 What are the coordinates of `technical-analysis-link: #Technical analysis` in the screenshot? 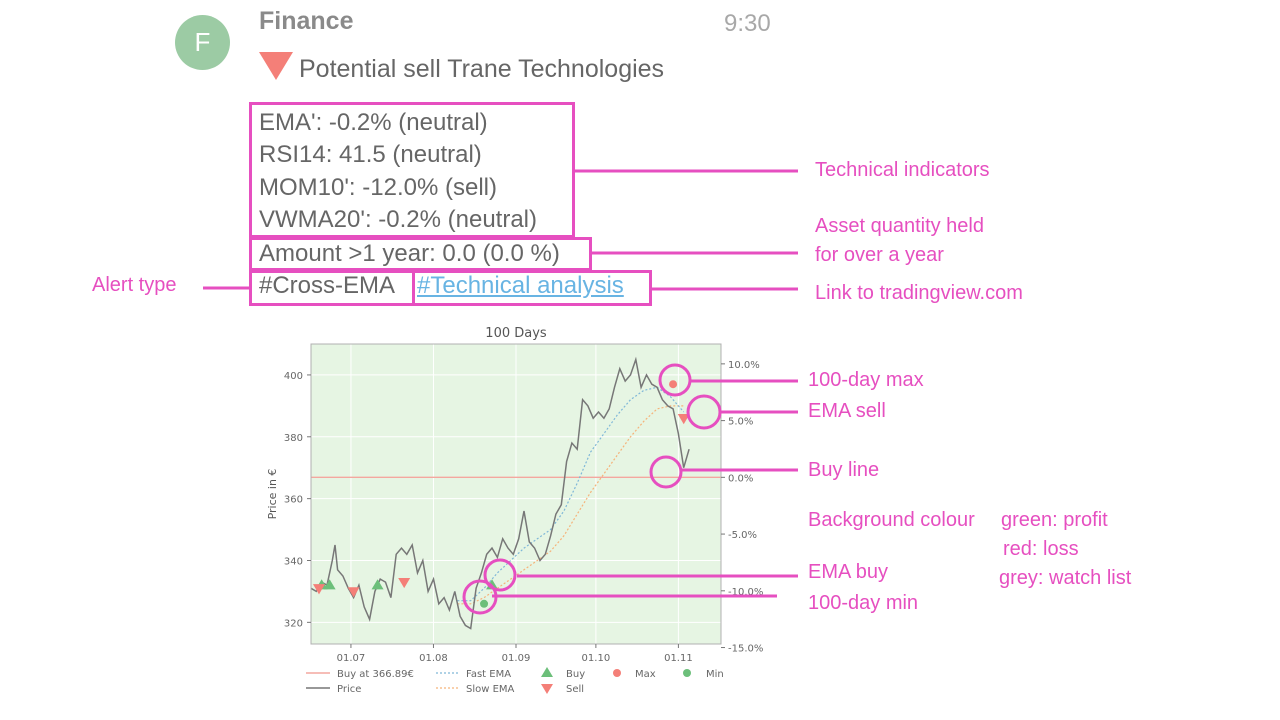 It's located at (520, 285).